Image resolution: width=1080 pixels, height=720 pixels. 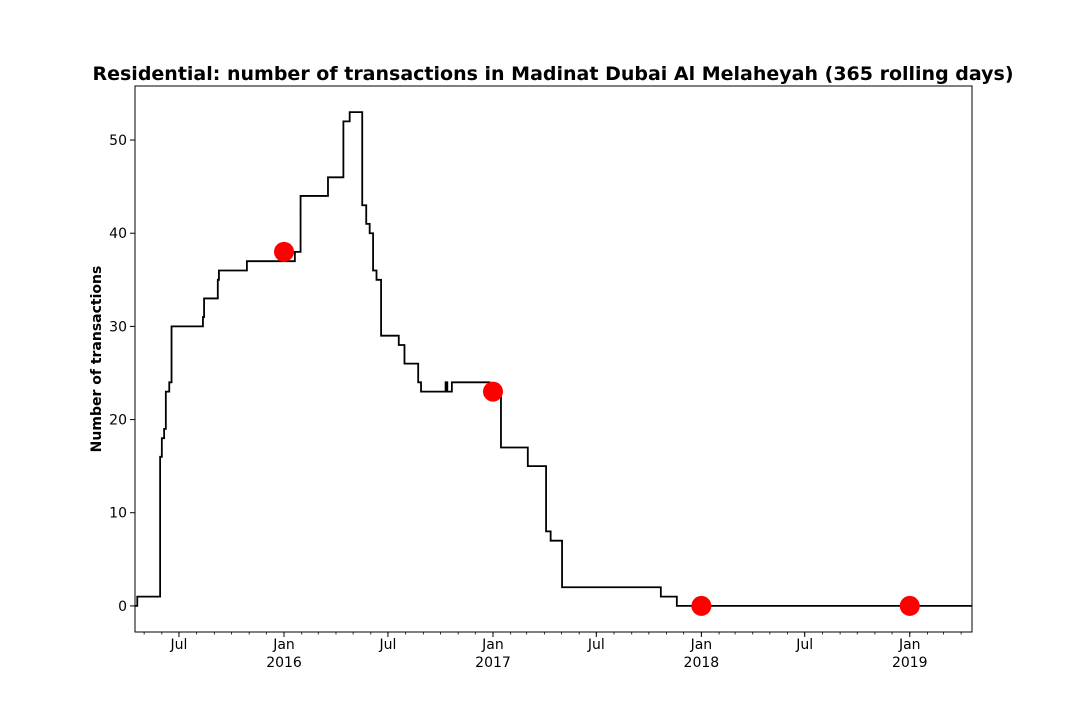 What do you see at coordinates (910, 663) in the screenshot?
I see `x-tick-year-label: 2019` at bounding box center [910, 663].